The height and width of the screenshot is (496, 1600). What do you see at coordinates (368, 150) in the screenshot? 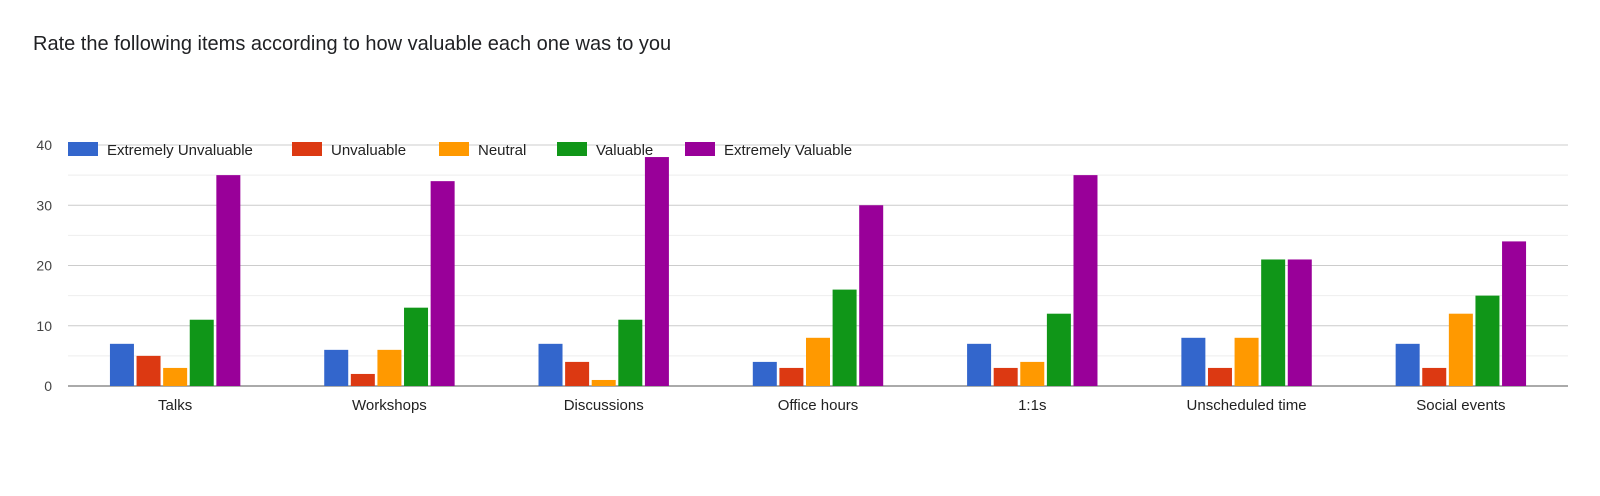
I see `legend-label: Unvaluable` at bounding box center [368, 150].